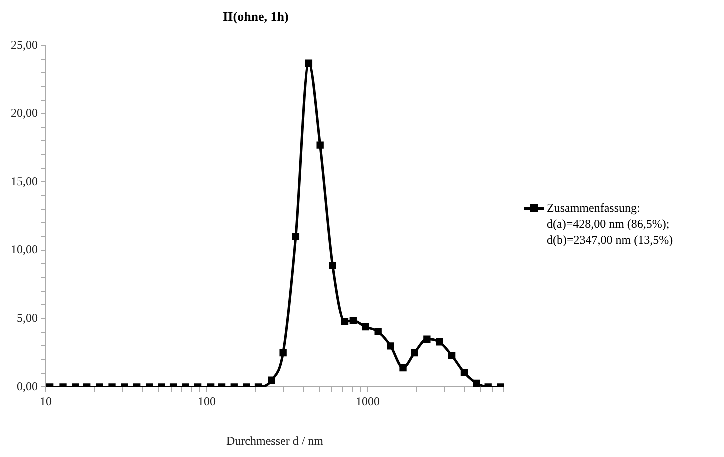  I want to click on y-tick-label: 15,00, so click(24, 181).